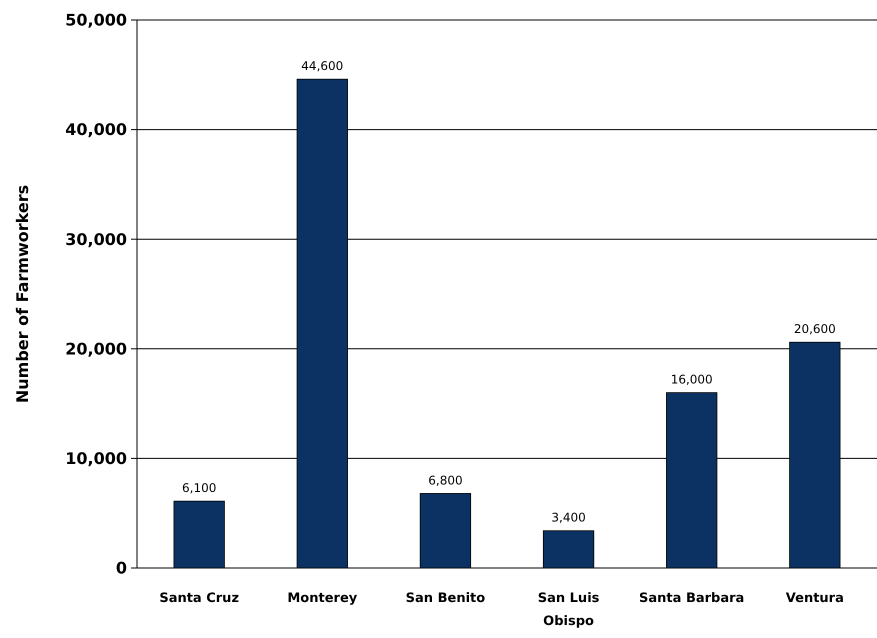 This screenshot has height=638, width=877. What do you see at coordinates (322, 66) in the screenshot?
I see `data-label: 44,600` at bounding box center [322, 66].